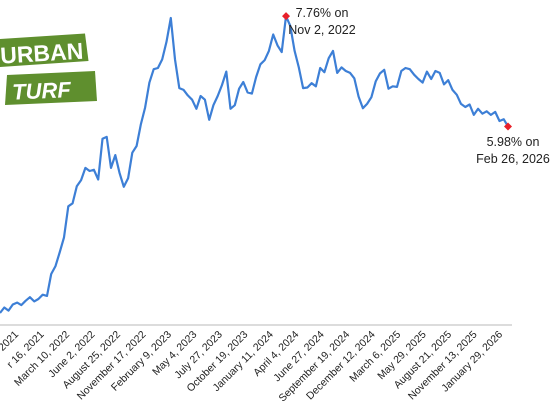 This screenshot has width=560, height=420. I want to click on last-annotation-line1: 5.98% on, so click(513, 142).